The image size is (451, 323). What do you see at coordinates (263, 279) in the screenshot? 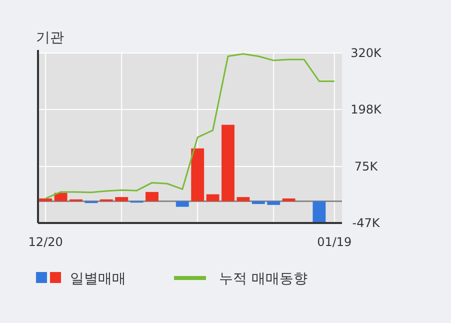
I see `legend-label: 누적 매매동향` at bounding box center [263, 279].